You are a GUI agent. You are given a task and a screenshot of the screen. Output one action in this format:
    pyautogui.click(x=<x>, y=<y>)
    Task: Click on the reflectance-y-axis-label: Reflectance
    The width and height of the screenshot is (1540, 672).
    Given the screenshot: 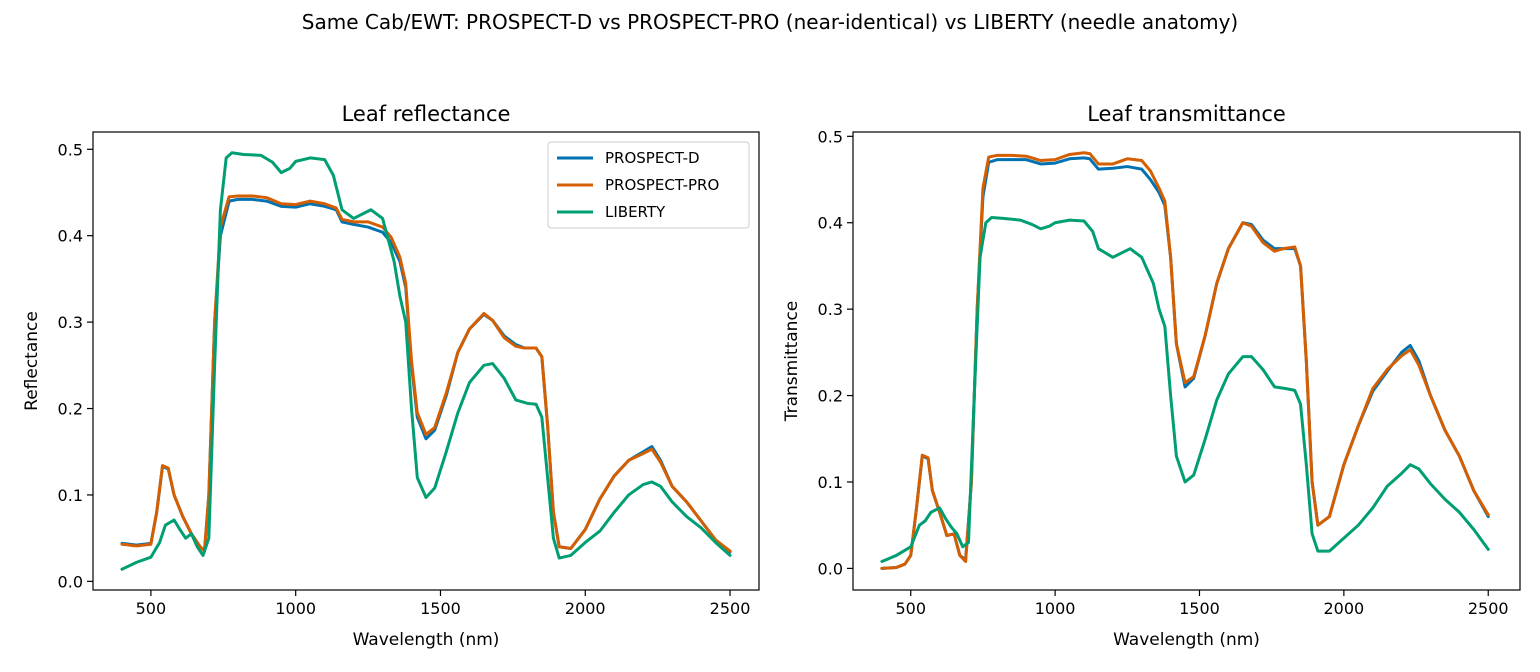 What is the action you would take?
    pyautogui.click(x=32, y=361)
    